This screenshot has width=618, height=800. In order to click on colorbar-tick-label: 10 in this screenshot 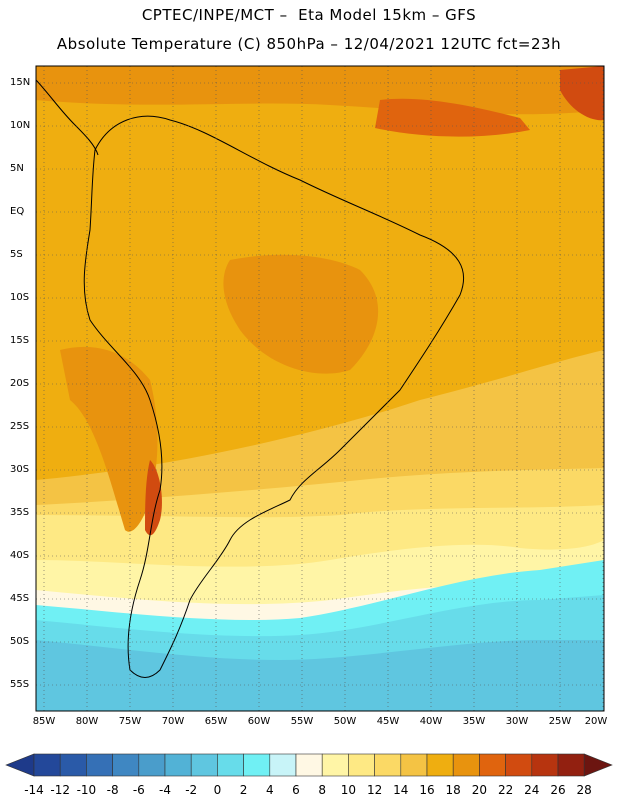, I will do `click(348, 790)`.